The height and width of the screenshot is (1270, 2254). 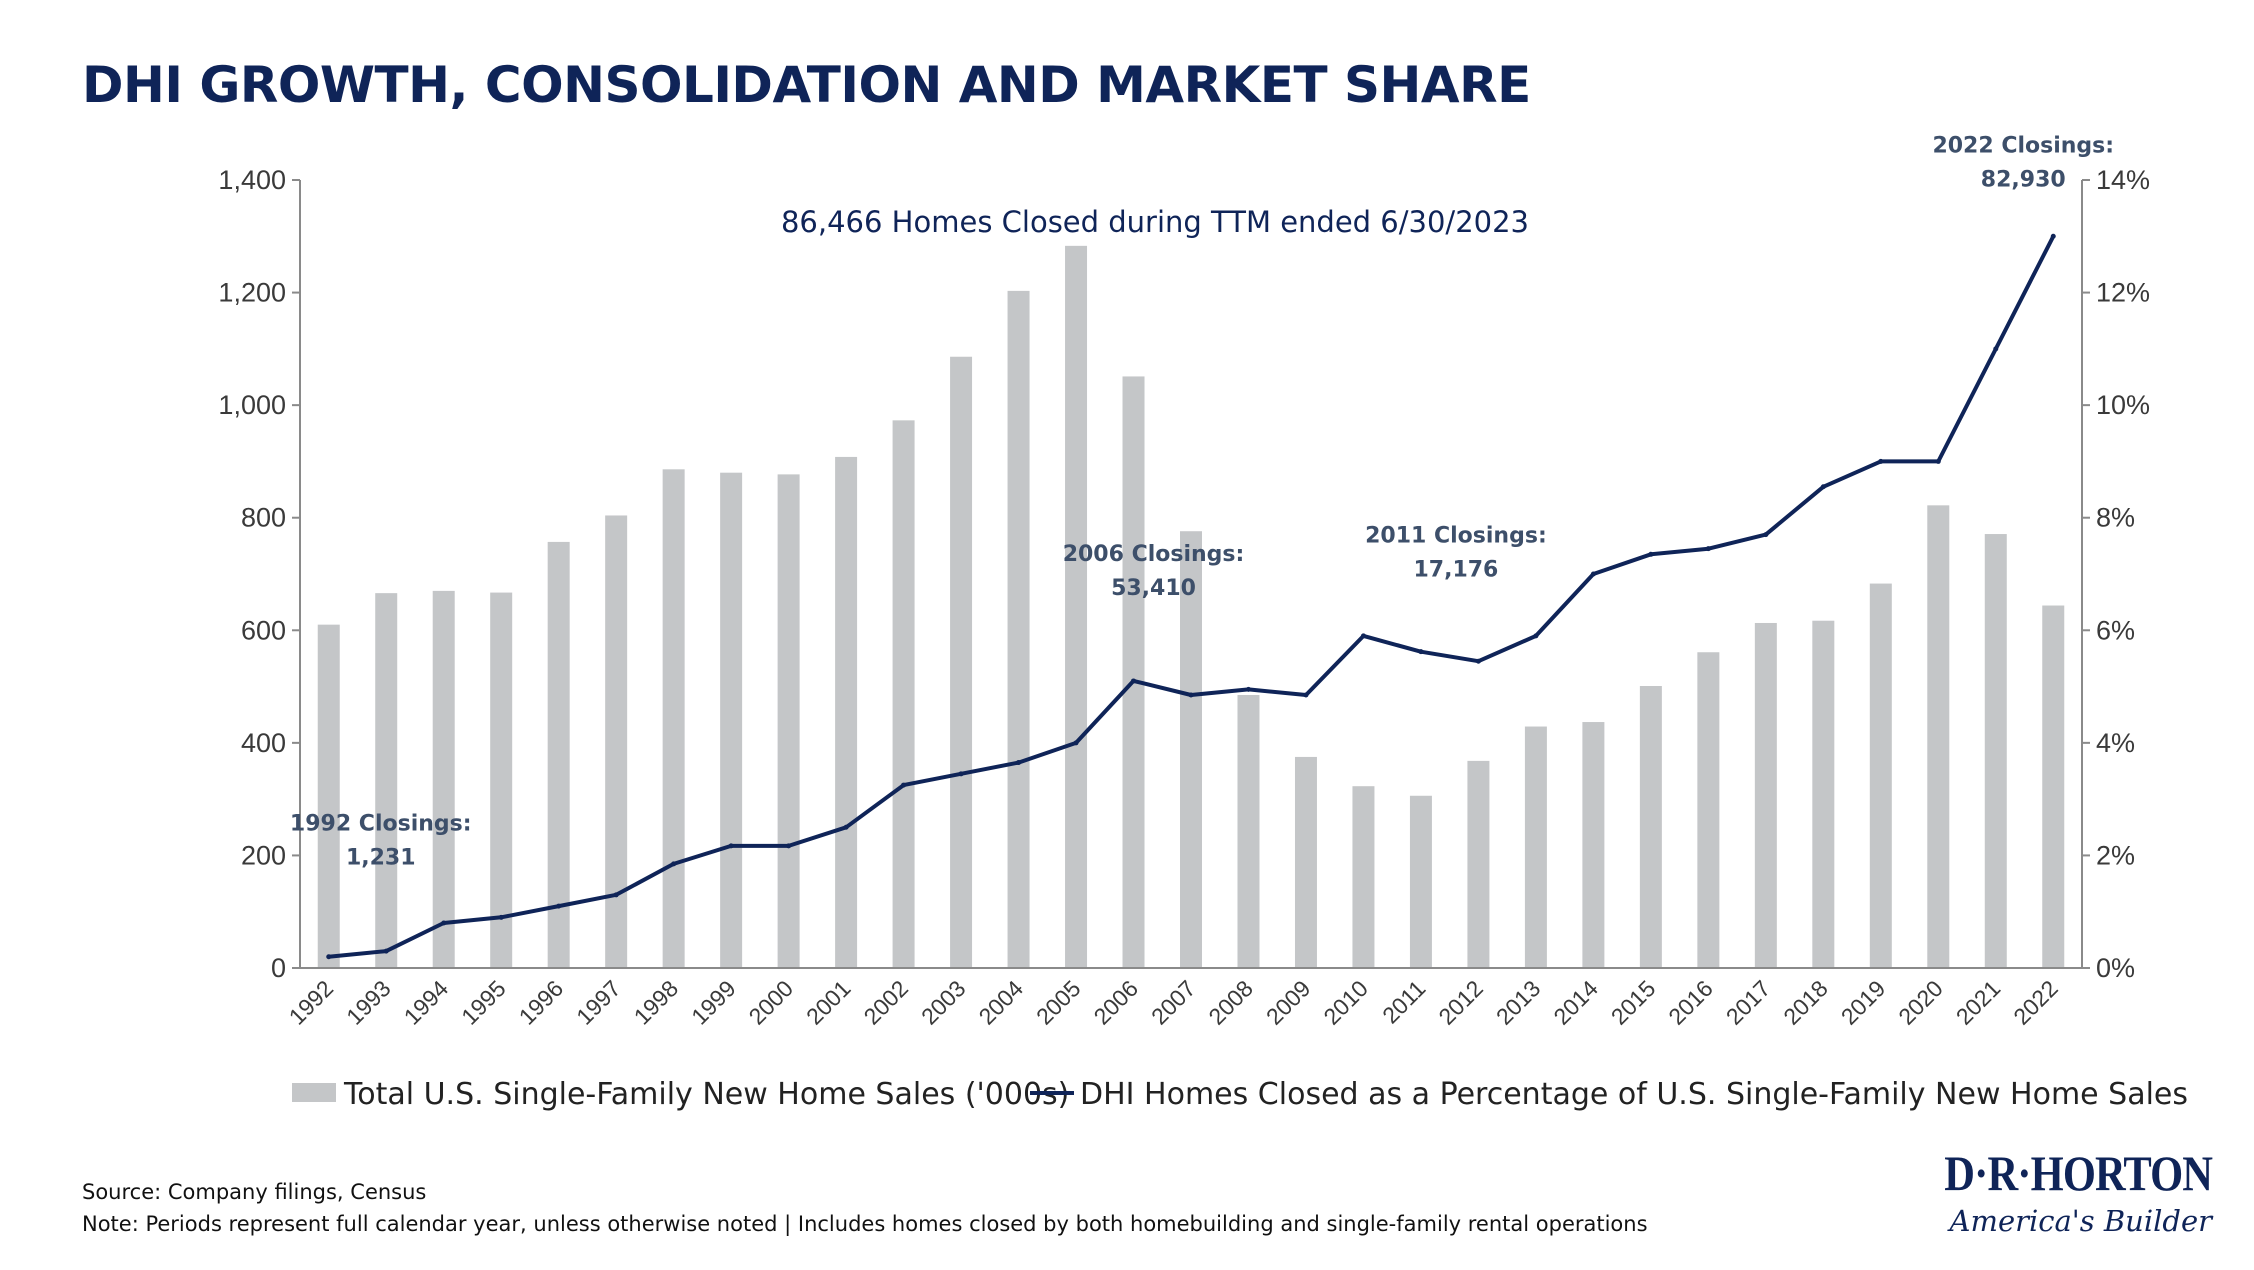 I want to click on left-tick-label: 1,000, so click(x=252, y=405).